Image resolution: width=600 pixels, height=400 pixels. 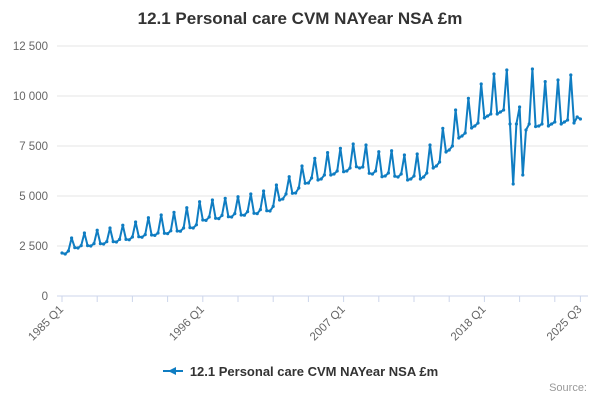 What do you see at coordinates (328, 324) in the screenshot?
I see `svg-text: 2007 Q1` at bounding box center [328, 324].